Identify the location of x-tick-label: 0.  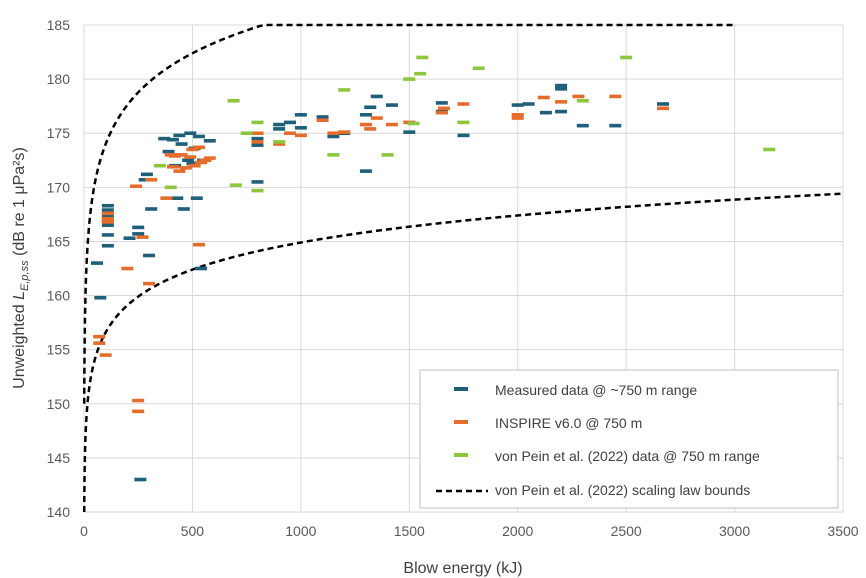
(84, 531).